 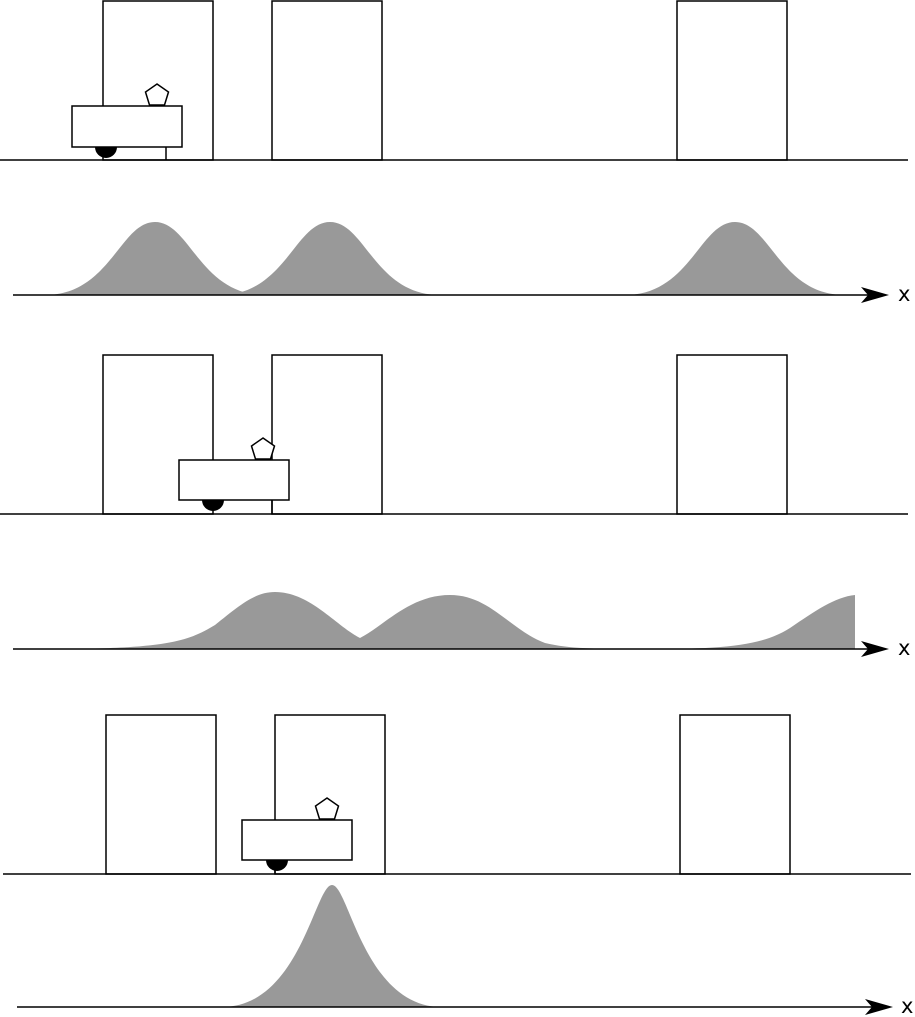 What do you see at coordinates (455, 620) in the screenshot?
I see `belief-broad` at bounding box center [455, 620].